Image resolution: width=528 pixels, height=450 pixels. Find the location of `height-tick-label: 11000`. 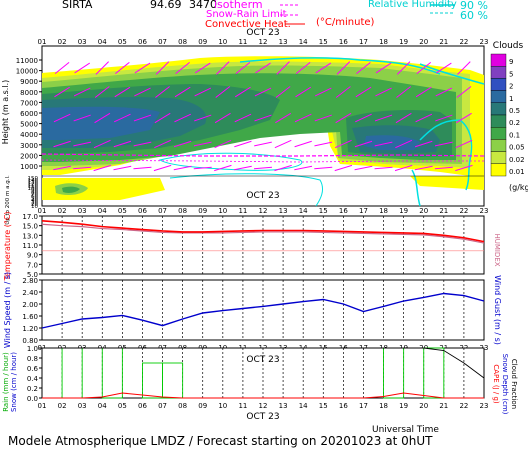

height-tick-label: 11000 is located at coordinates (27, 61).